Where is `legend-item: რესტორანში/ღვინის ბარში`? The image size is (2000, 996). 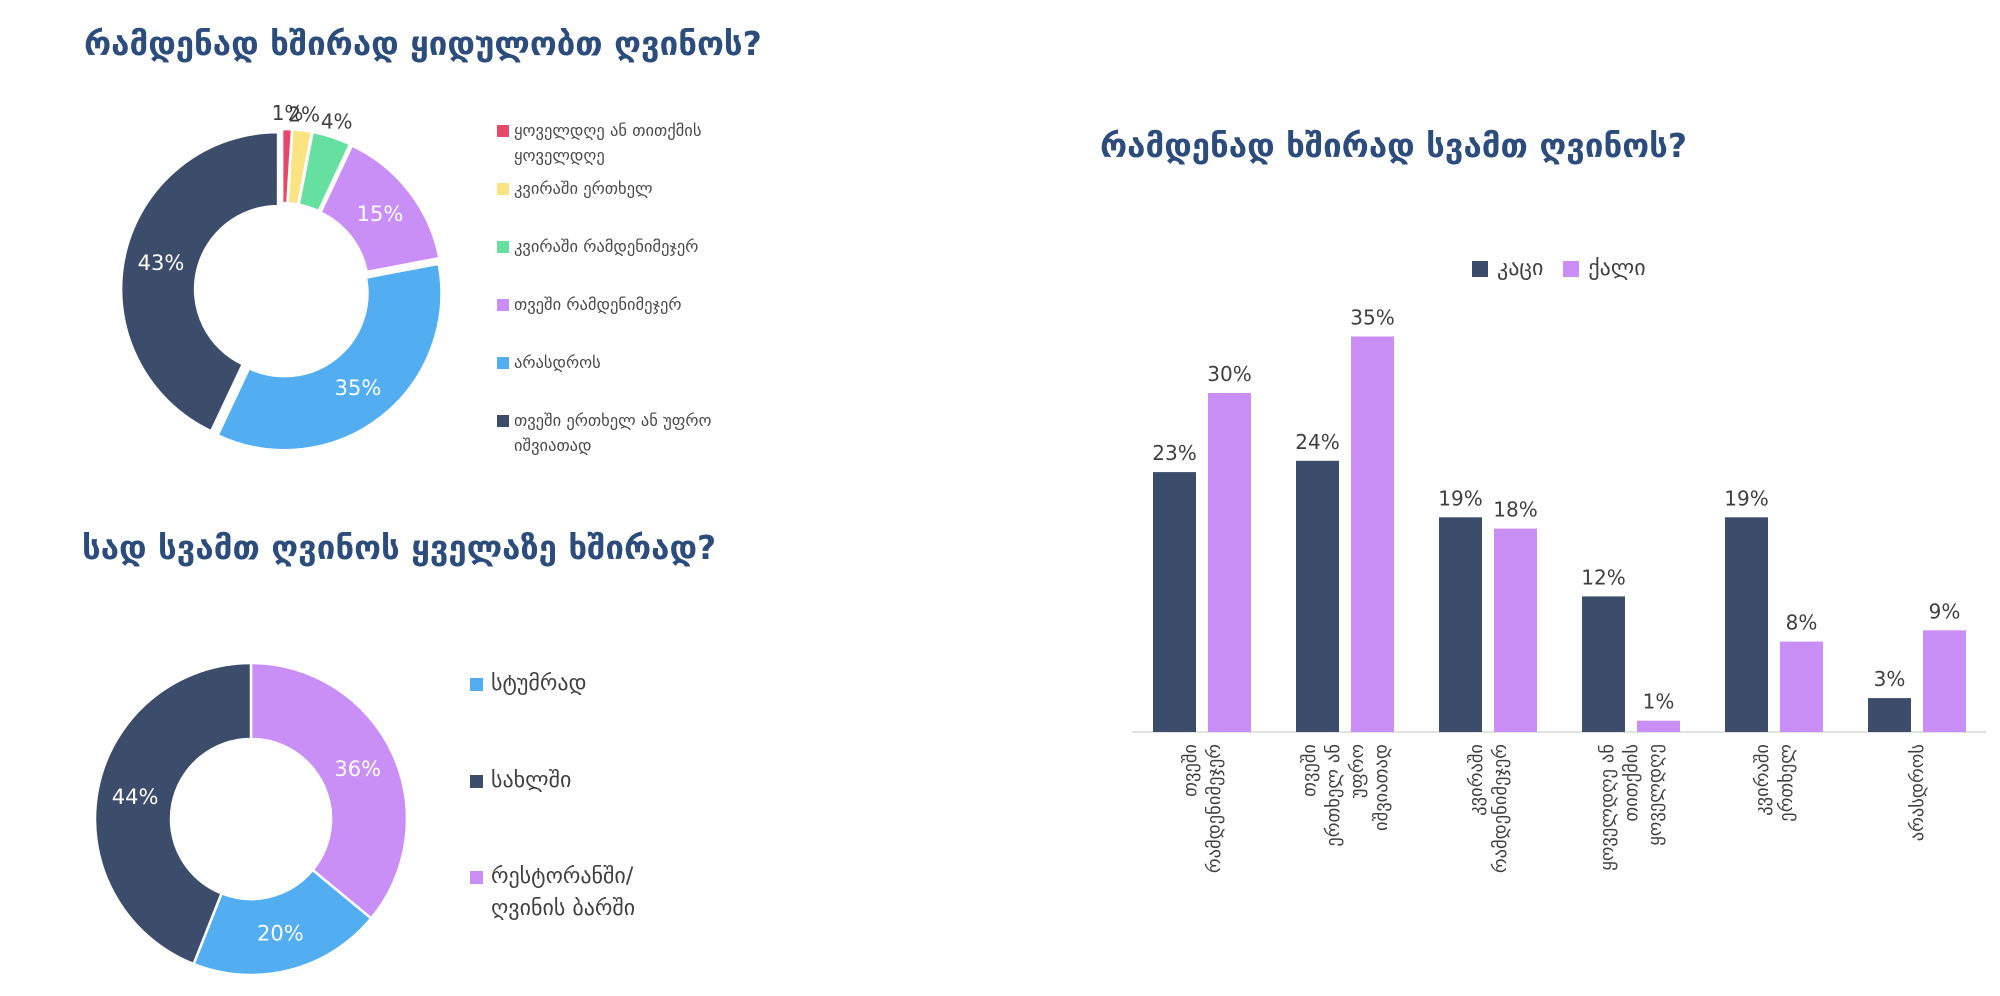
legend-item: რესტორანში/ღვინის ბარში is located at coordinates (583, 893).